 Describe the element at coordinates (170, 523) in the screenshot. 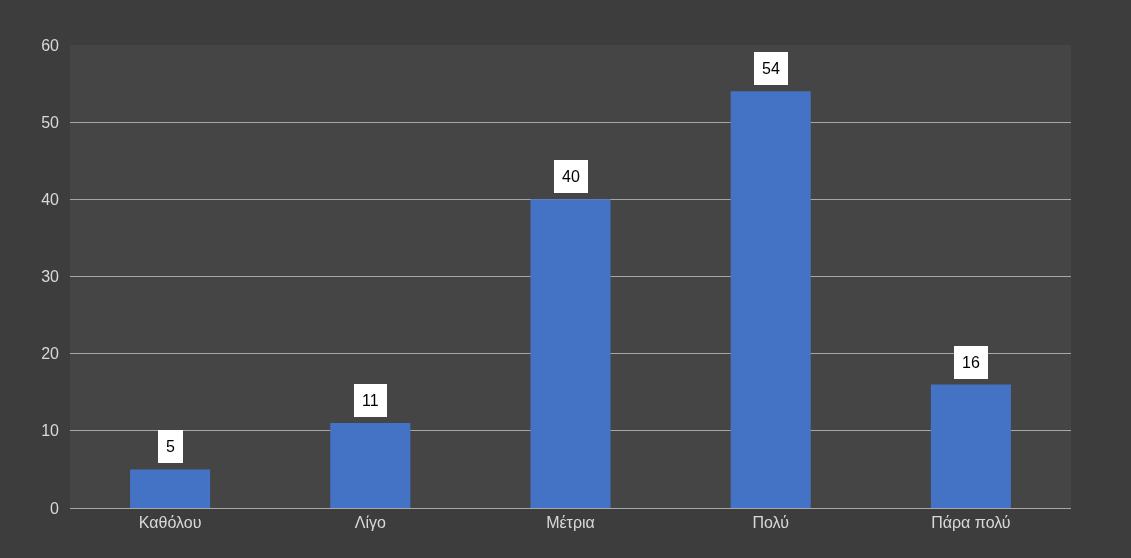

I see `x-tick-label: Καθόλου` at that location.